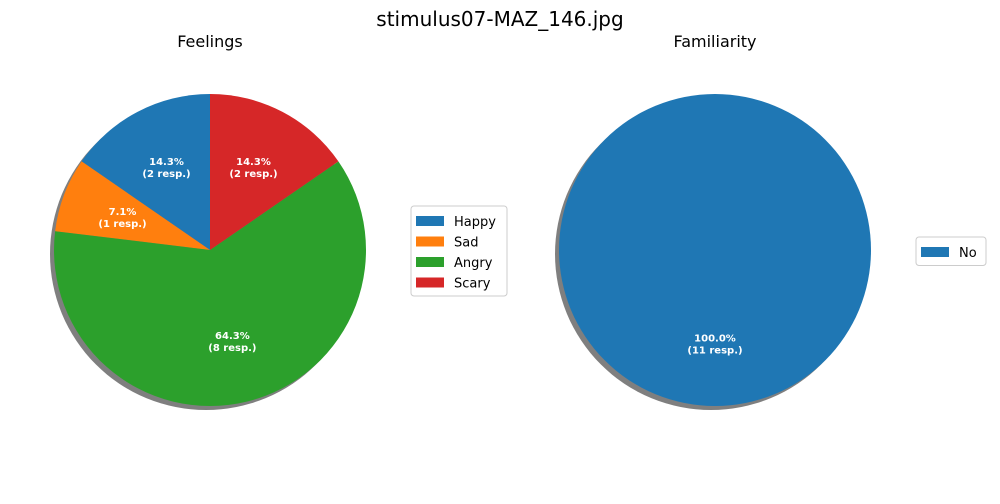 This screenshot has width=1000, height=504. I want to click on feelings-slice-happy, so click(145, 172).